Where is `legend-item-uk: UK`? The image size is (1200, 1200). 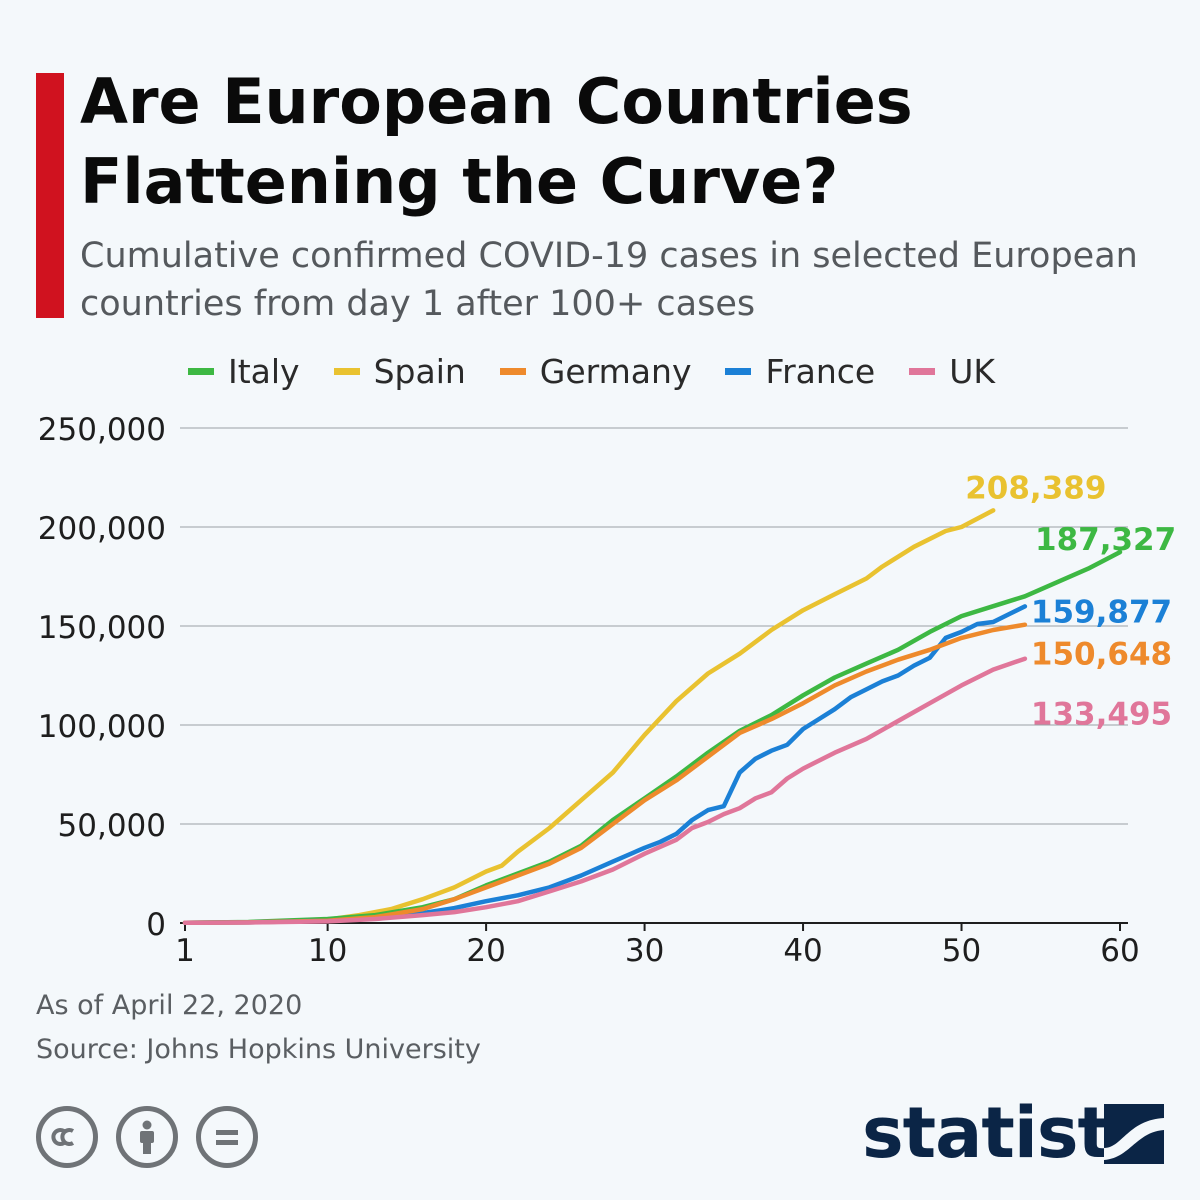
legend-item-uk: UK is located at coordinates (952, 371).